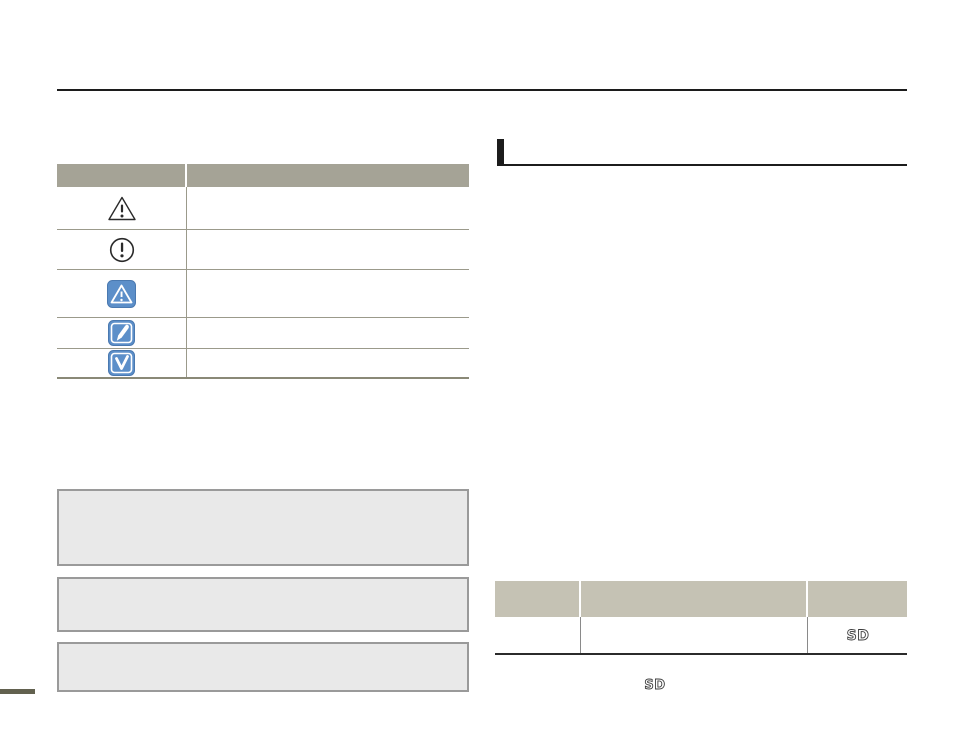 Image resolution: width=964 pixels, height=737 pixels. I want to click on sd-card-logo: SD, so click(858, 635).